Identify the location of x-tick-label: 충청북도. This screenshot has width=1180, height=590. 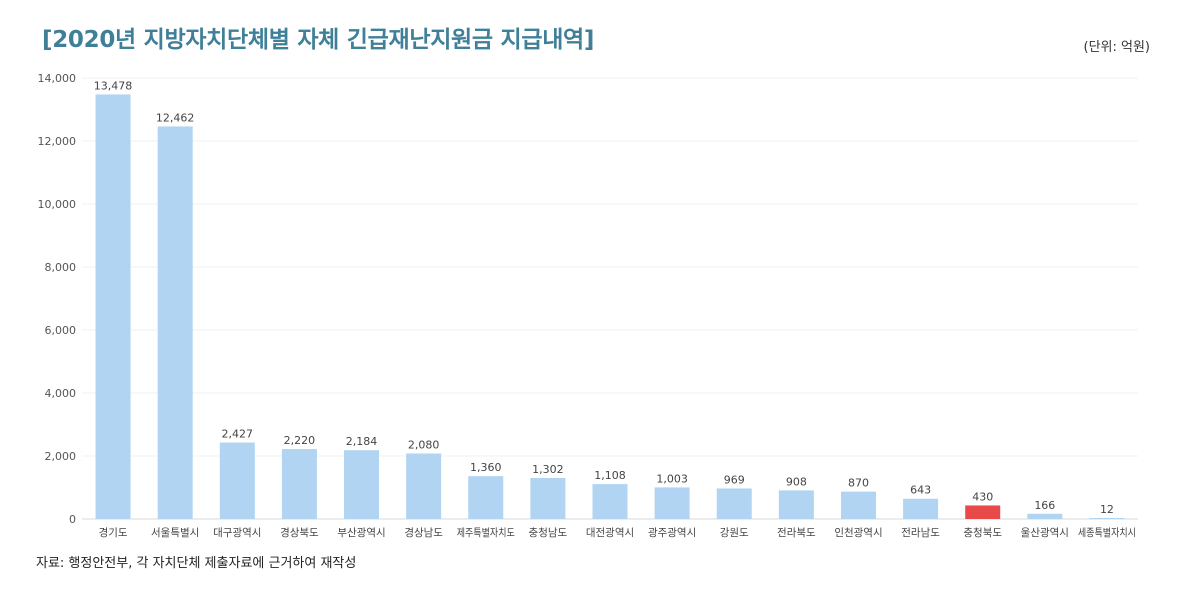
(982, 533).